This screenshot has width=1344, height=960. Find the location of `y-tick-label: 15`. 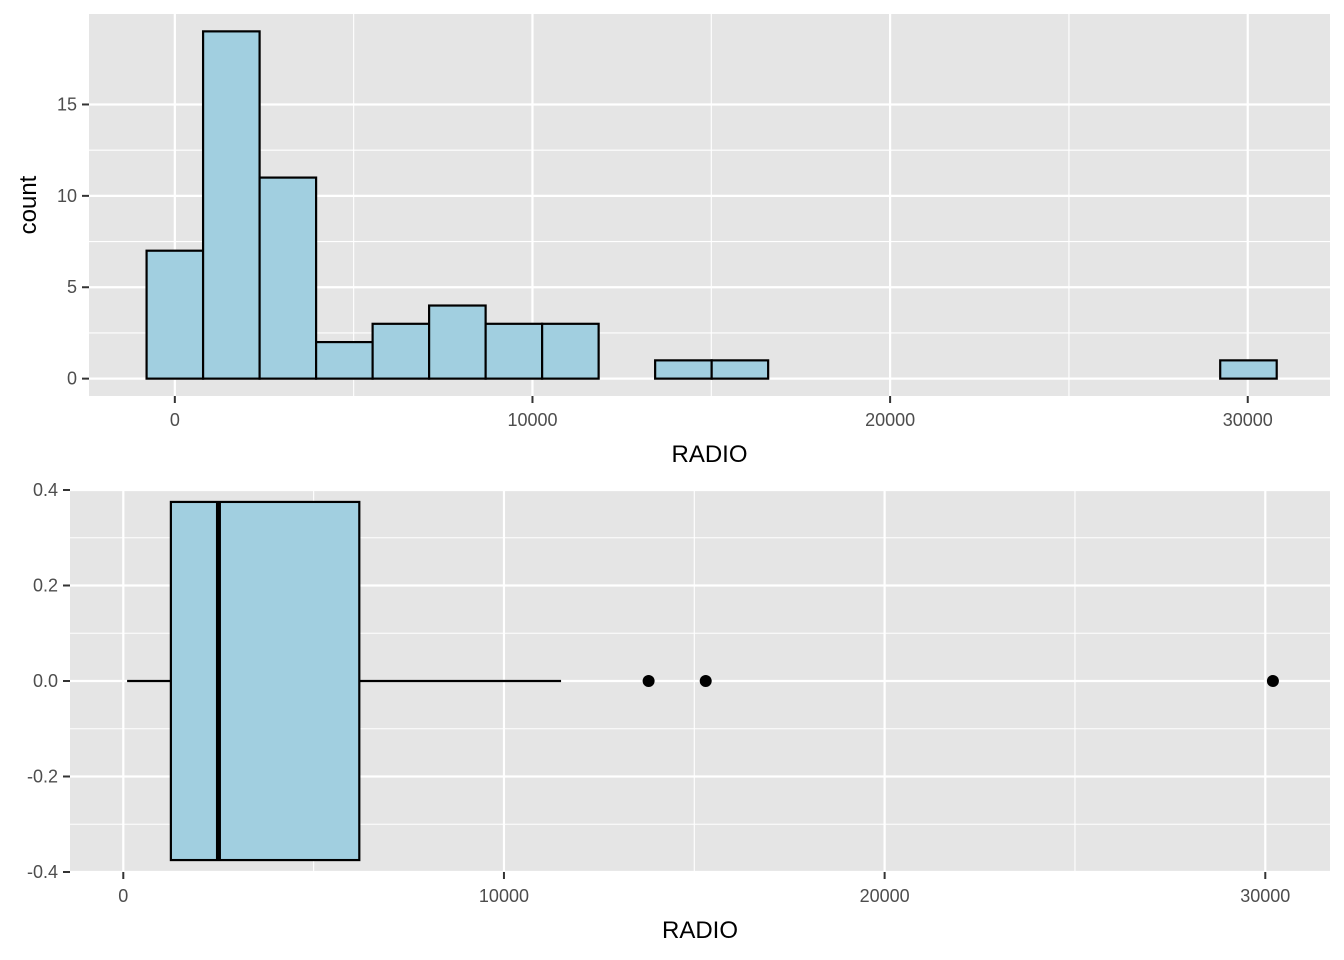

y-tick-label: 15 is located at coordinates (67, 104).